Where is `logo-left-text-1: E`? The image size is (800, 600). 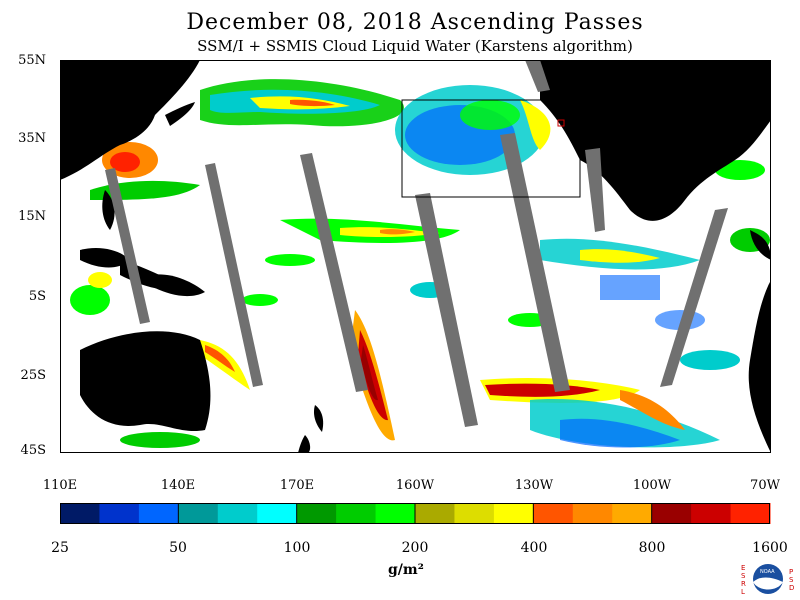
logo-left-text-1: E is located at coordinates (743, 568).